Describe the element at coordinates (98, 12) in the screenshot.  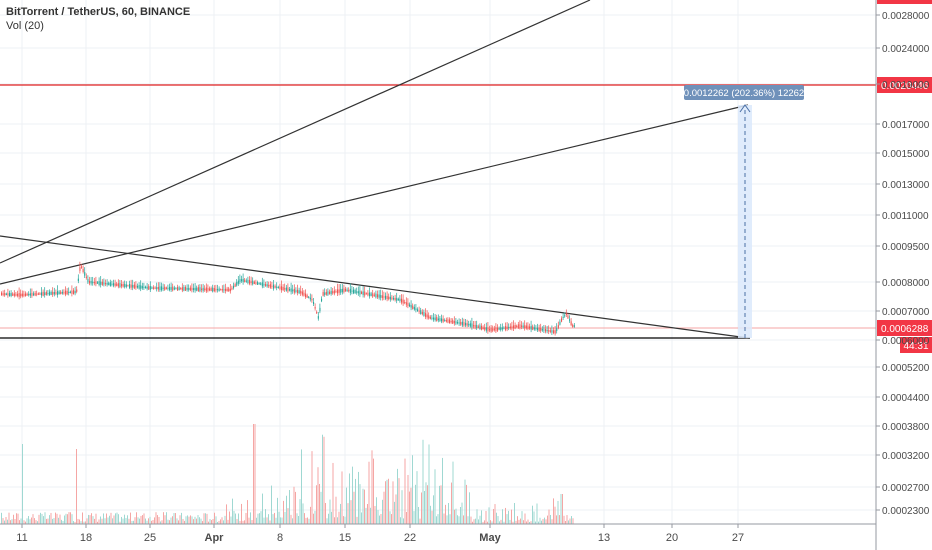
I see `symbol-title: BitTorrent / TetherUS, 60, BINANCE` at that location.